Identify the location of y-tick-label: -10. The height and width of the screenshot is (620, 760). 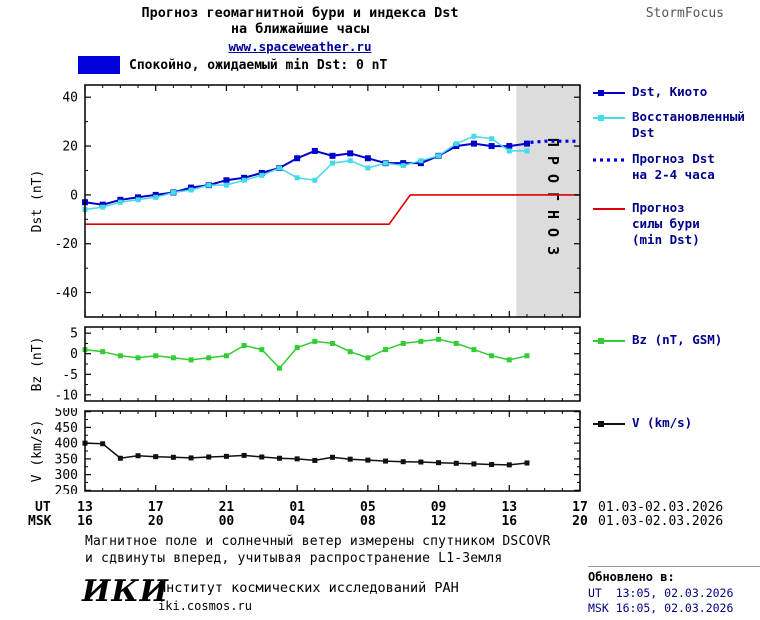
(66, 395).